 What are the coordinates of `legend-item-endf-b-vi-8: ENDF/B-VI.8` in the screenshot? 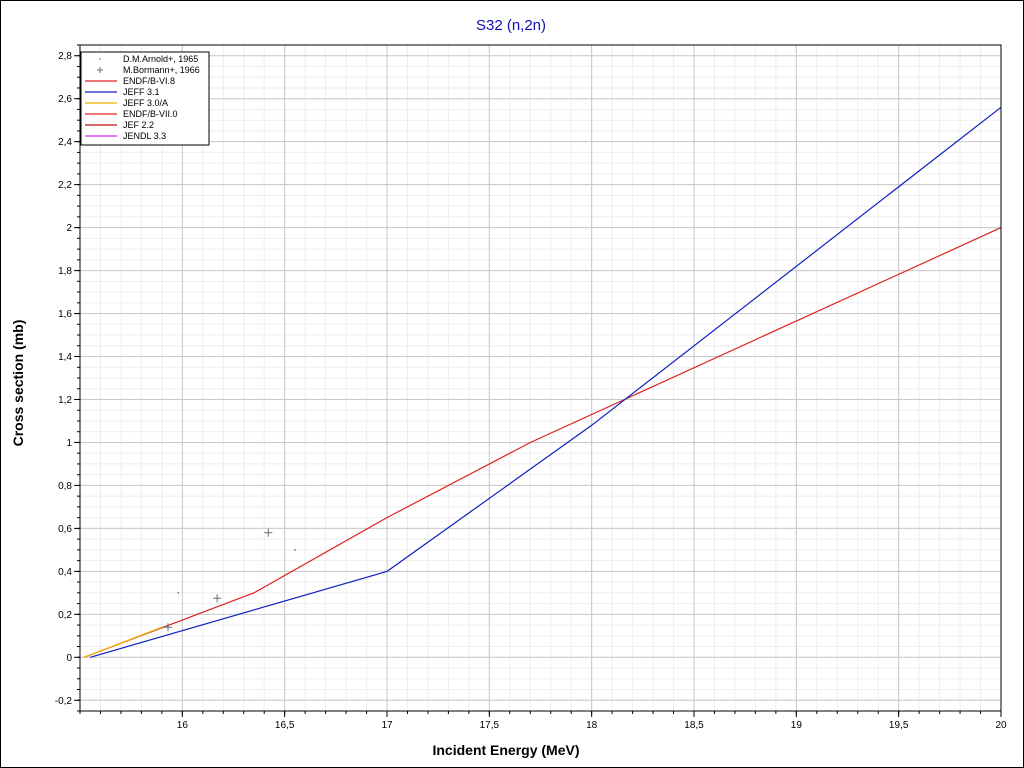 It's located at (130, 81).